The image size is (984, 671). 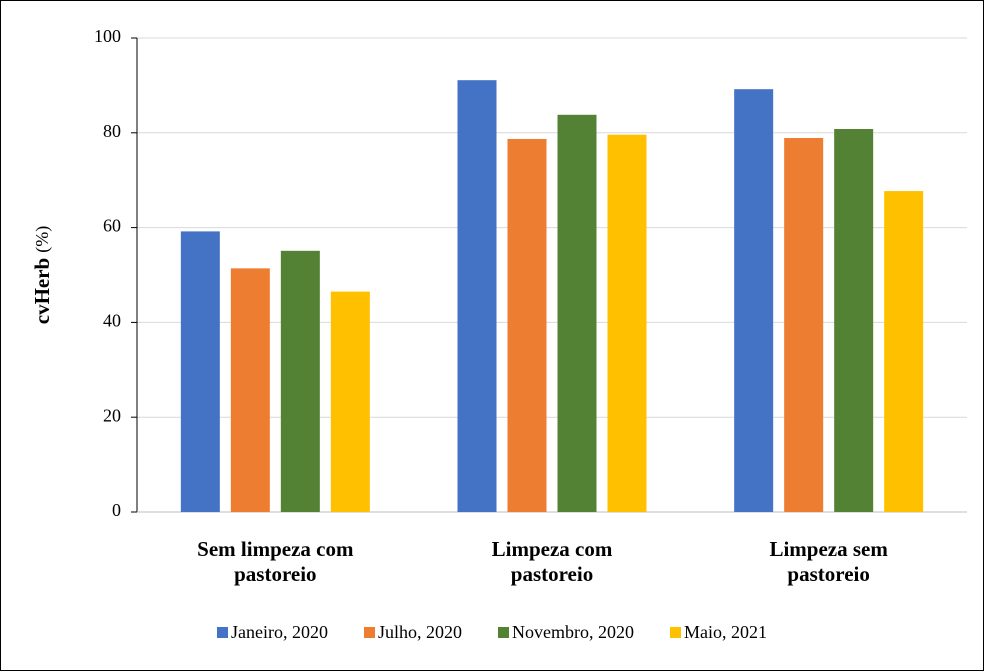 I want to click on y-tick-label: 40, so click(x=112, y=321).